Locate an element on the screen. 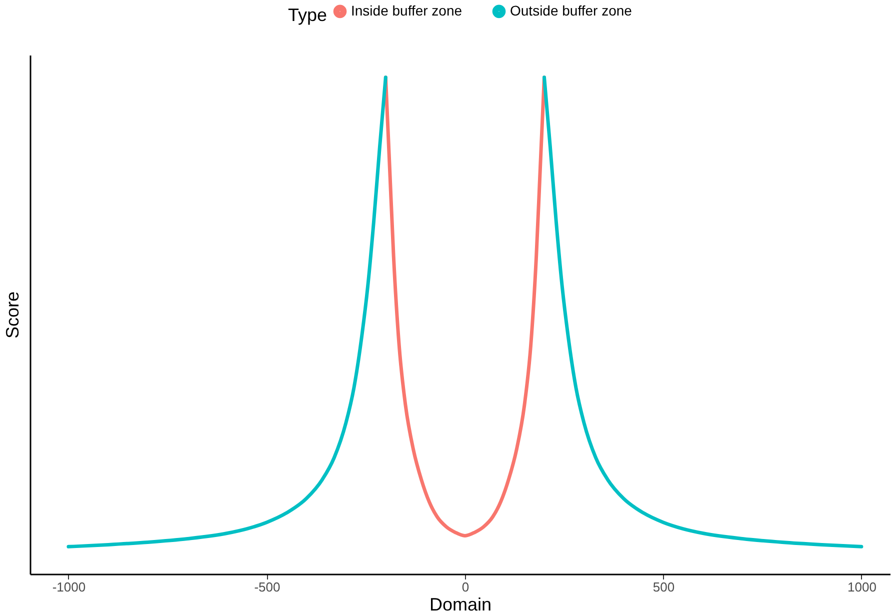  x-tick-label: -500 is located at coordinates (267, 587).